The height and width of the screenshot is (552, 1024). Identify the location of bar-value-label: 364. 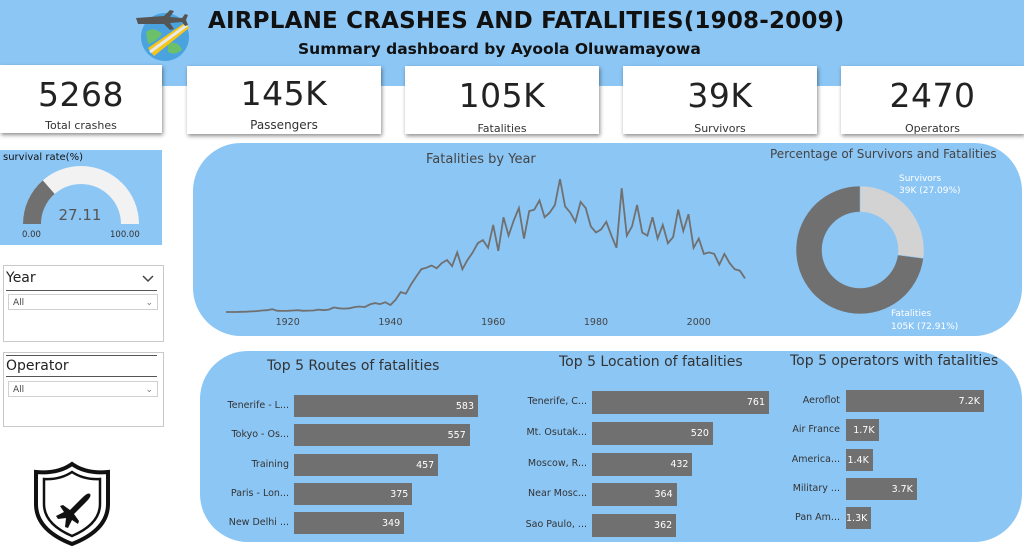
(663, 495).